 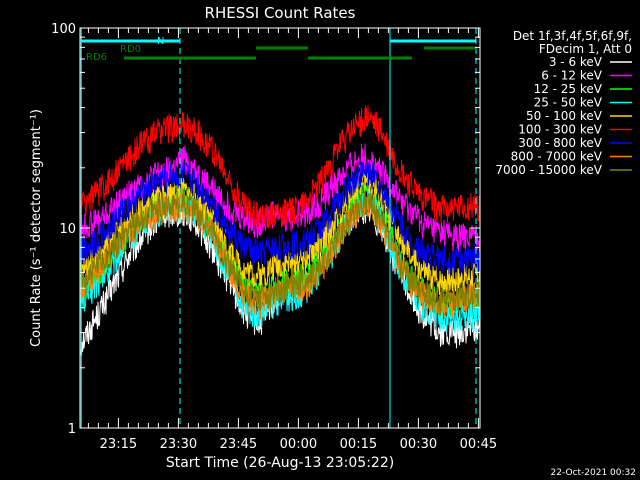 I want to click on y-axis-label: Count Rate (s⁻¹ detector segment⁻¹), so click(x=36, y=228).